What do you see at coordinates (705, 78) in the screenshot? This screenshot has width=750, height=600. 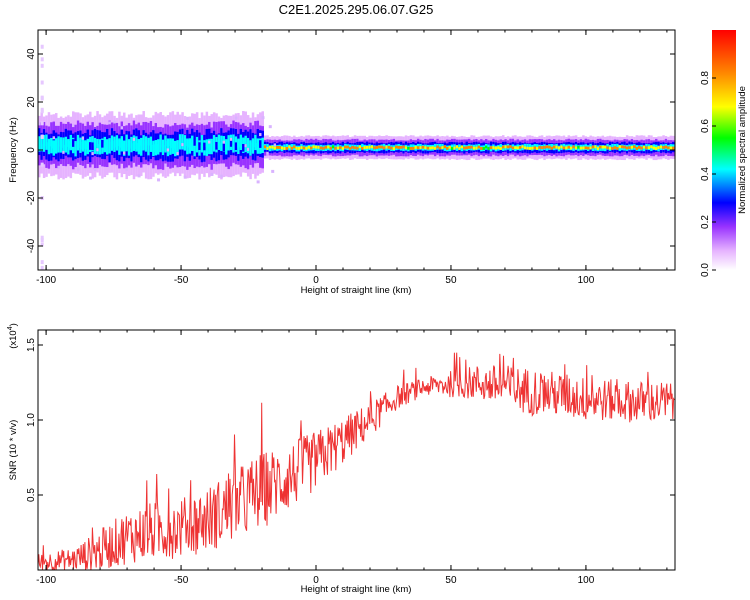 I see `colorbar-tick-label: 0.8` at bounding box center [705, 78].